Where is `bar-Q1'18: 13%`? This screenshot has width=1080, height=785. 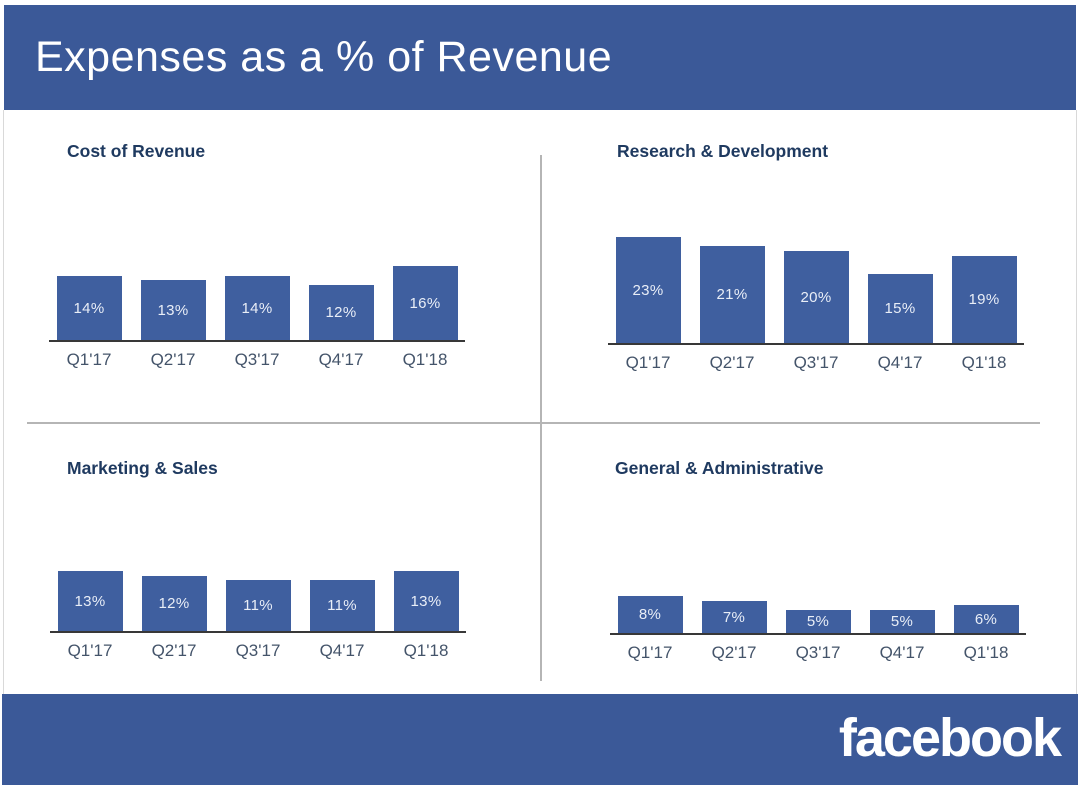 bar-Q1'18: 13% is located at coordinates (426, 601).